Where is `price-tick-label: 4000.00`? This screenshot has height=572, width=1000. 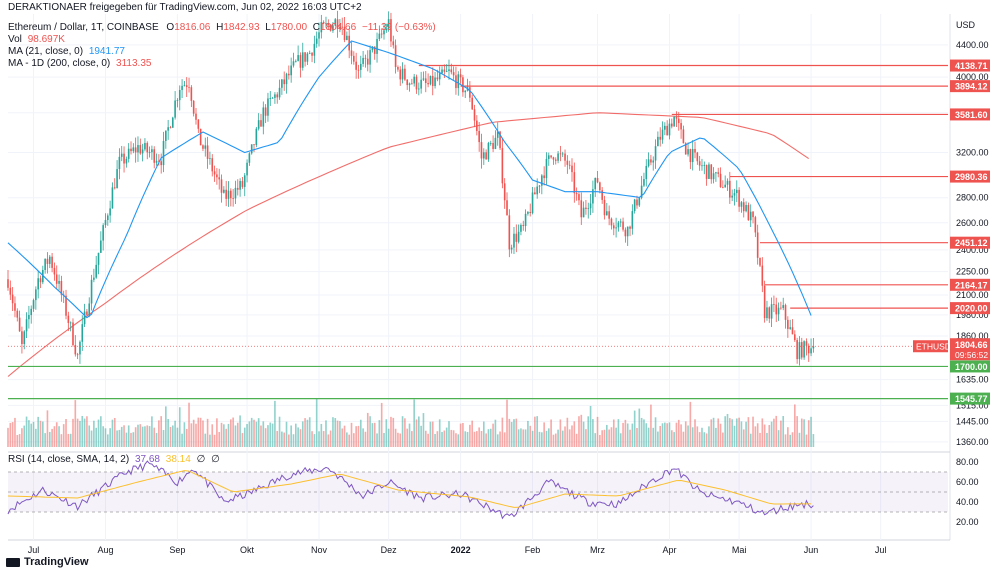 price-tick-label: 4000.00 is located at coordinates (972, 77).